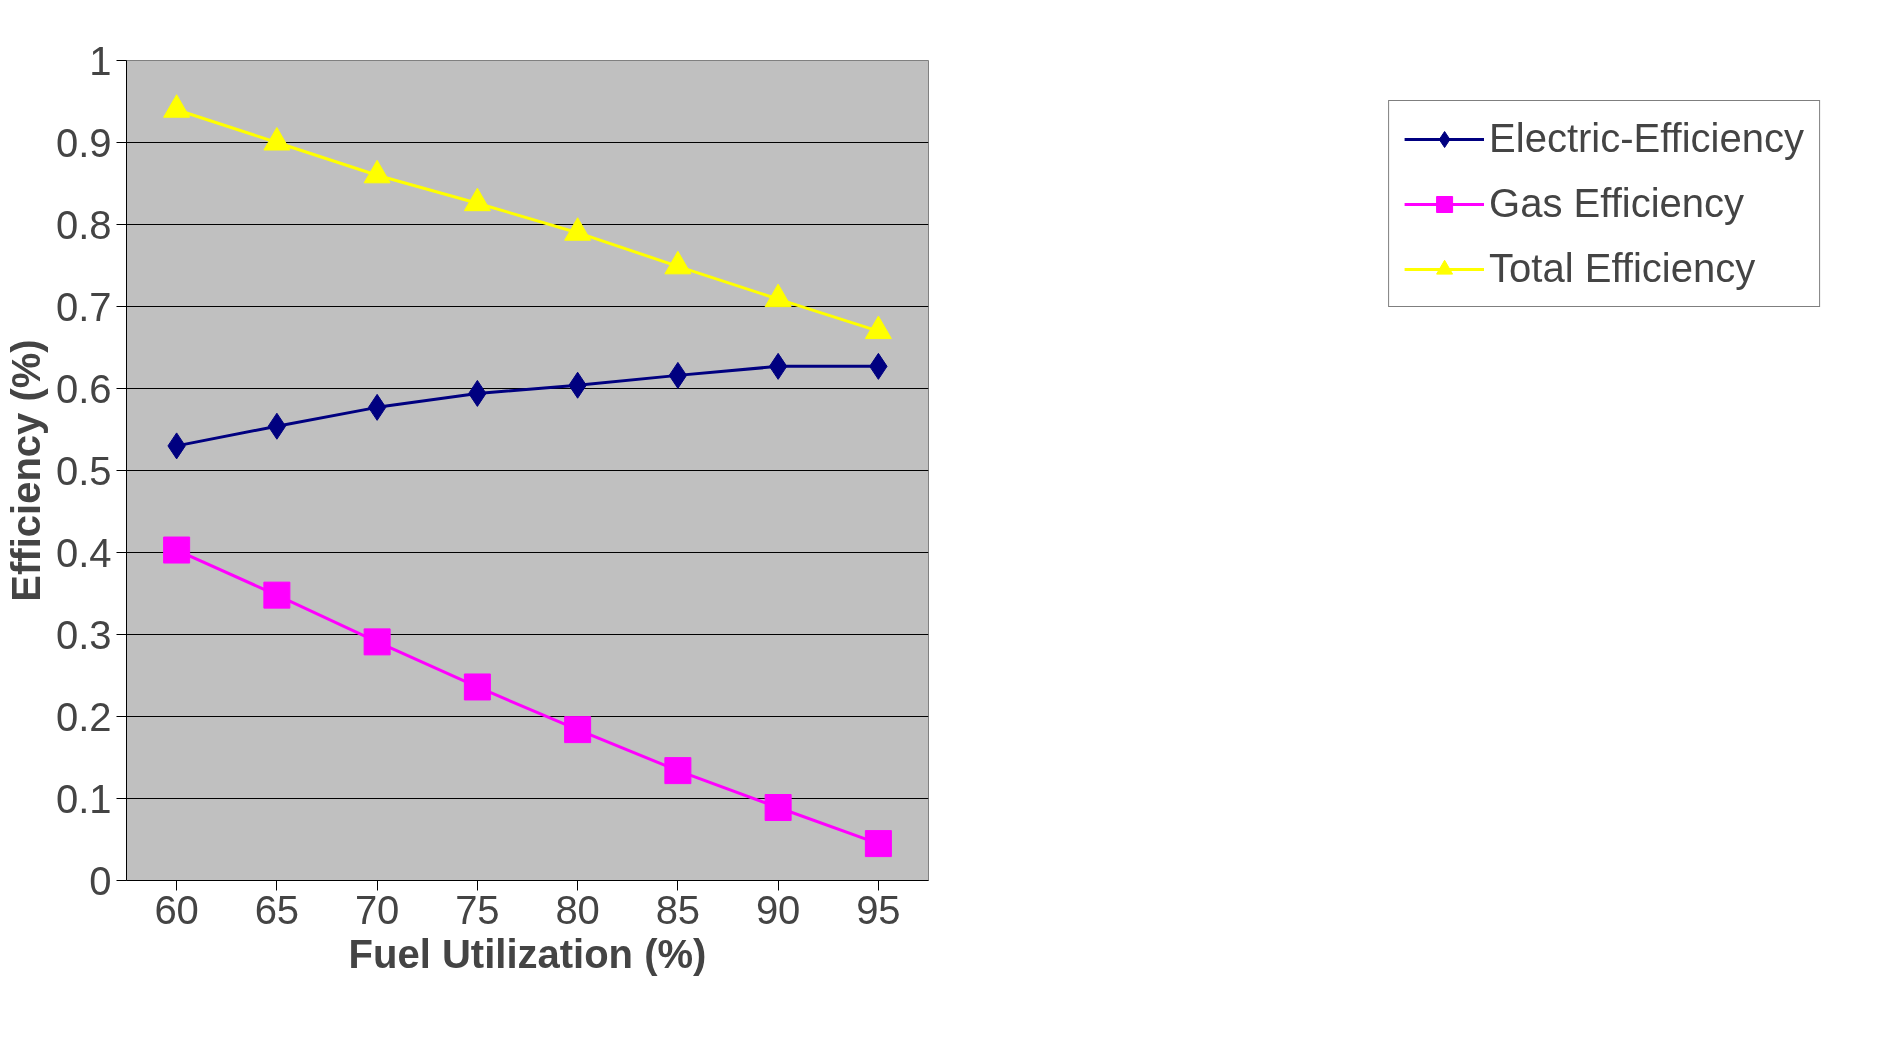 This screenshot has height=1037, width=1881. What do you see at coordinates (878, 909) in the screenshot?
I see `x-tick-label: 95` at bounding box center [878, 909].